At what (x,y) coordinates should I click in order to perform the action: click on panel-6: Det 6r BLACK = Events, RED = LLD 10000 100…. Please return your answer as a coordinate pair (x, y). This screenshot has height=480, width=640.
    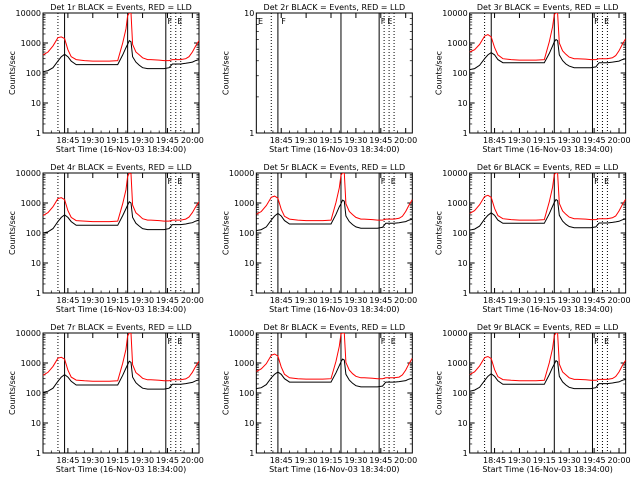
    Looking at the image, I should click on (533, 238).